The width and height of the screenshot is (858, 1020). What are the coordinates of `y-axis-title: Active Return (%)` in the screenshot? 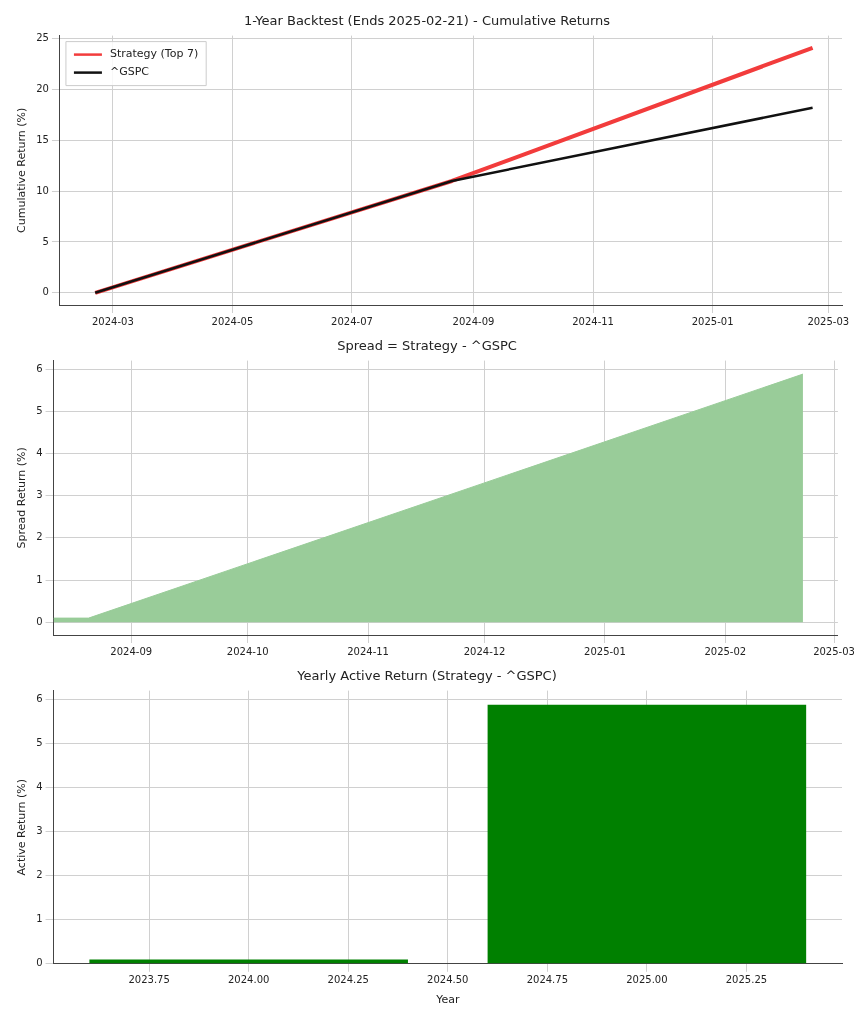 It's located at (22, 827).